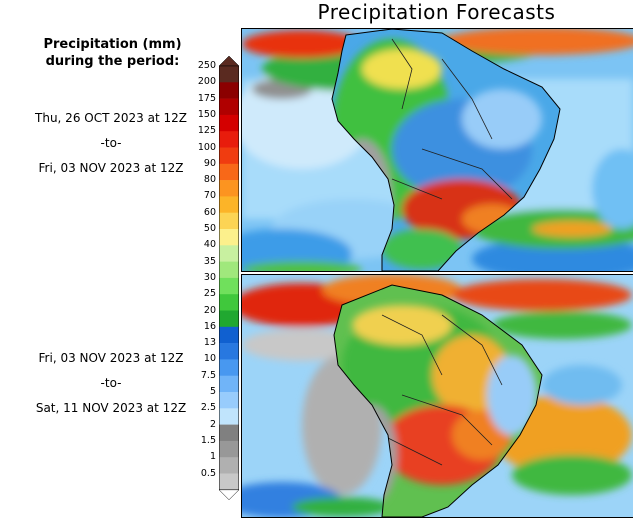 The height and width of the screenshot is (518, 633). Describe the element at coordinates (209, 277) in the screenshot. I see `color-bar-tick-label: 30` at that location.